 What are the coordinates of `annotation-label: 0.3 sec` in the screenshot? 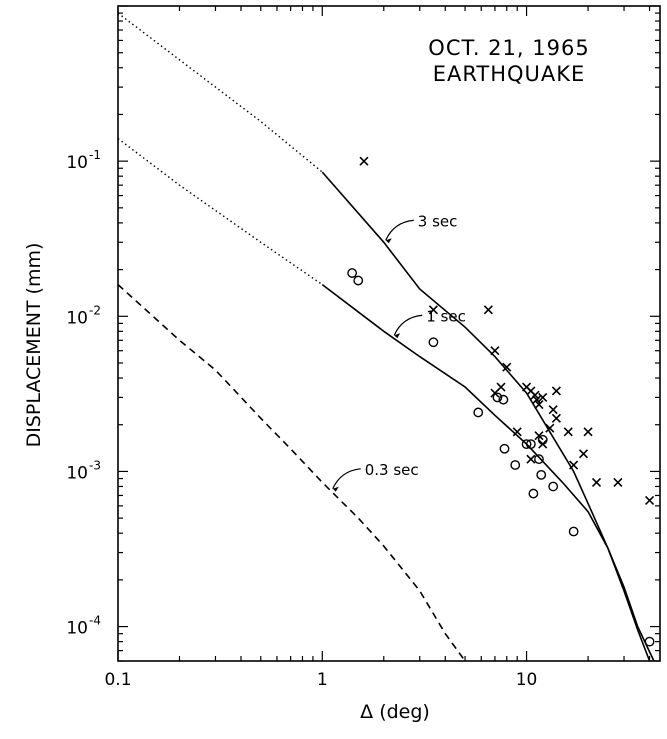 It's located at (392, 470).